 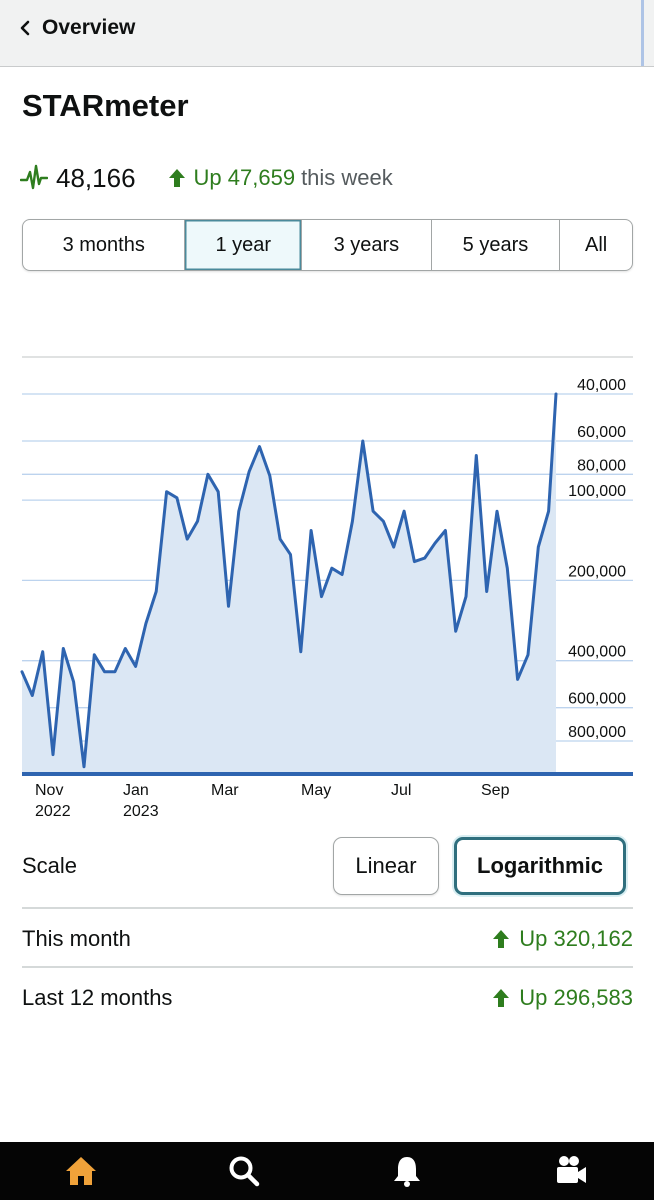 What do you see at coordinates (642, 33) in the screenshot?
I see `scroll-indicator` at bounding box center [642, 33].